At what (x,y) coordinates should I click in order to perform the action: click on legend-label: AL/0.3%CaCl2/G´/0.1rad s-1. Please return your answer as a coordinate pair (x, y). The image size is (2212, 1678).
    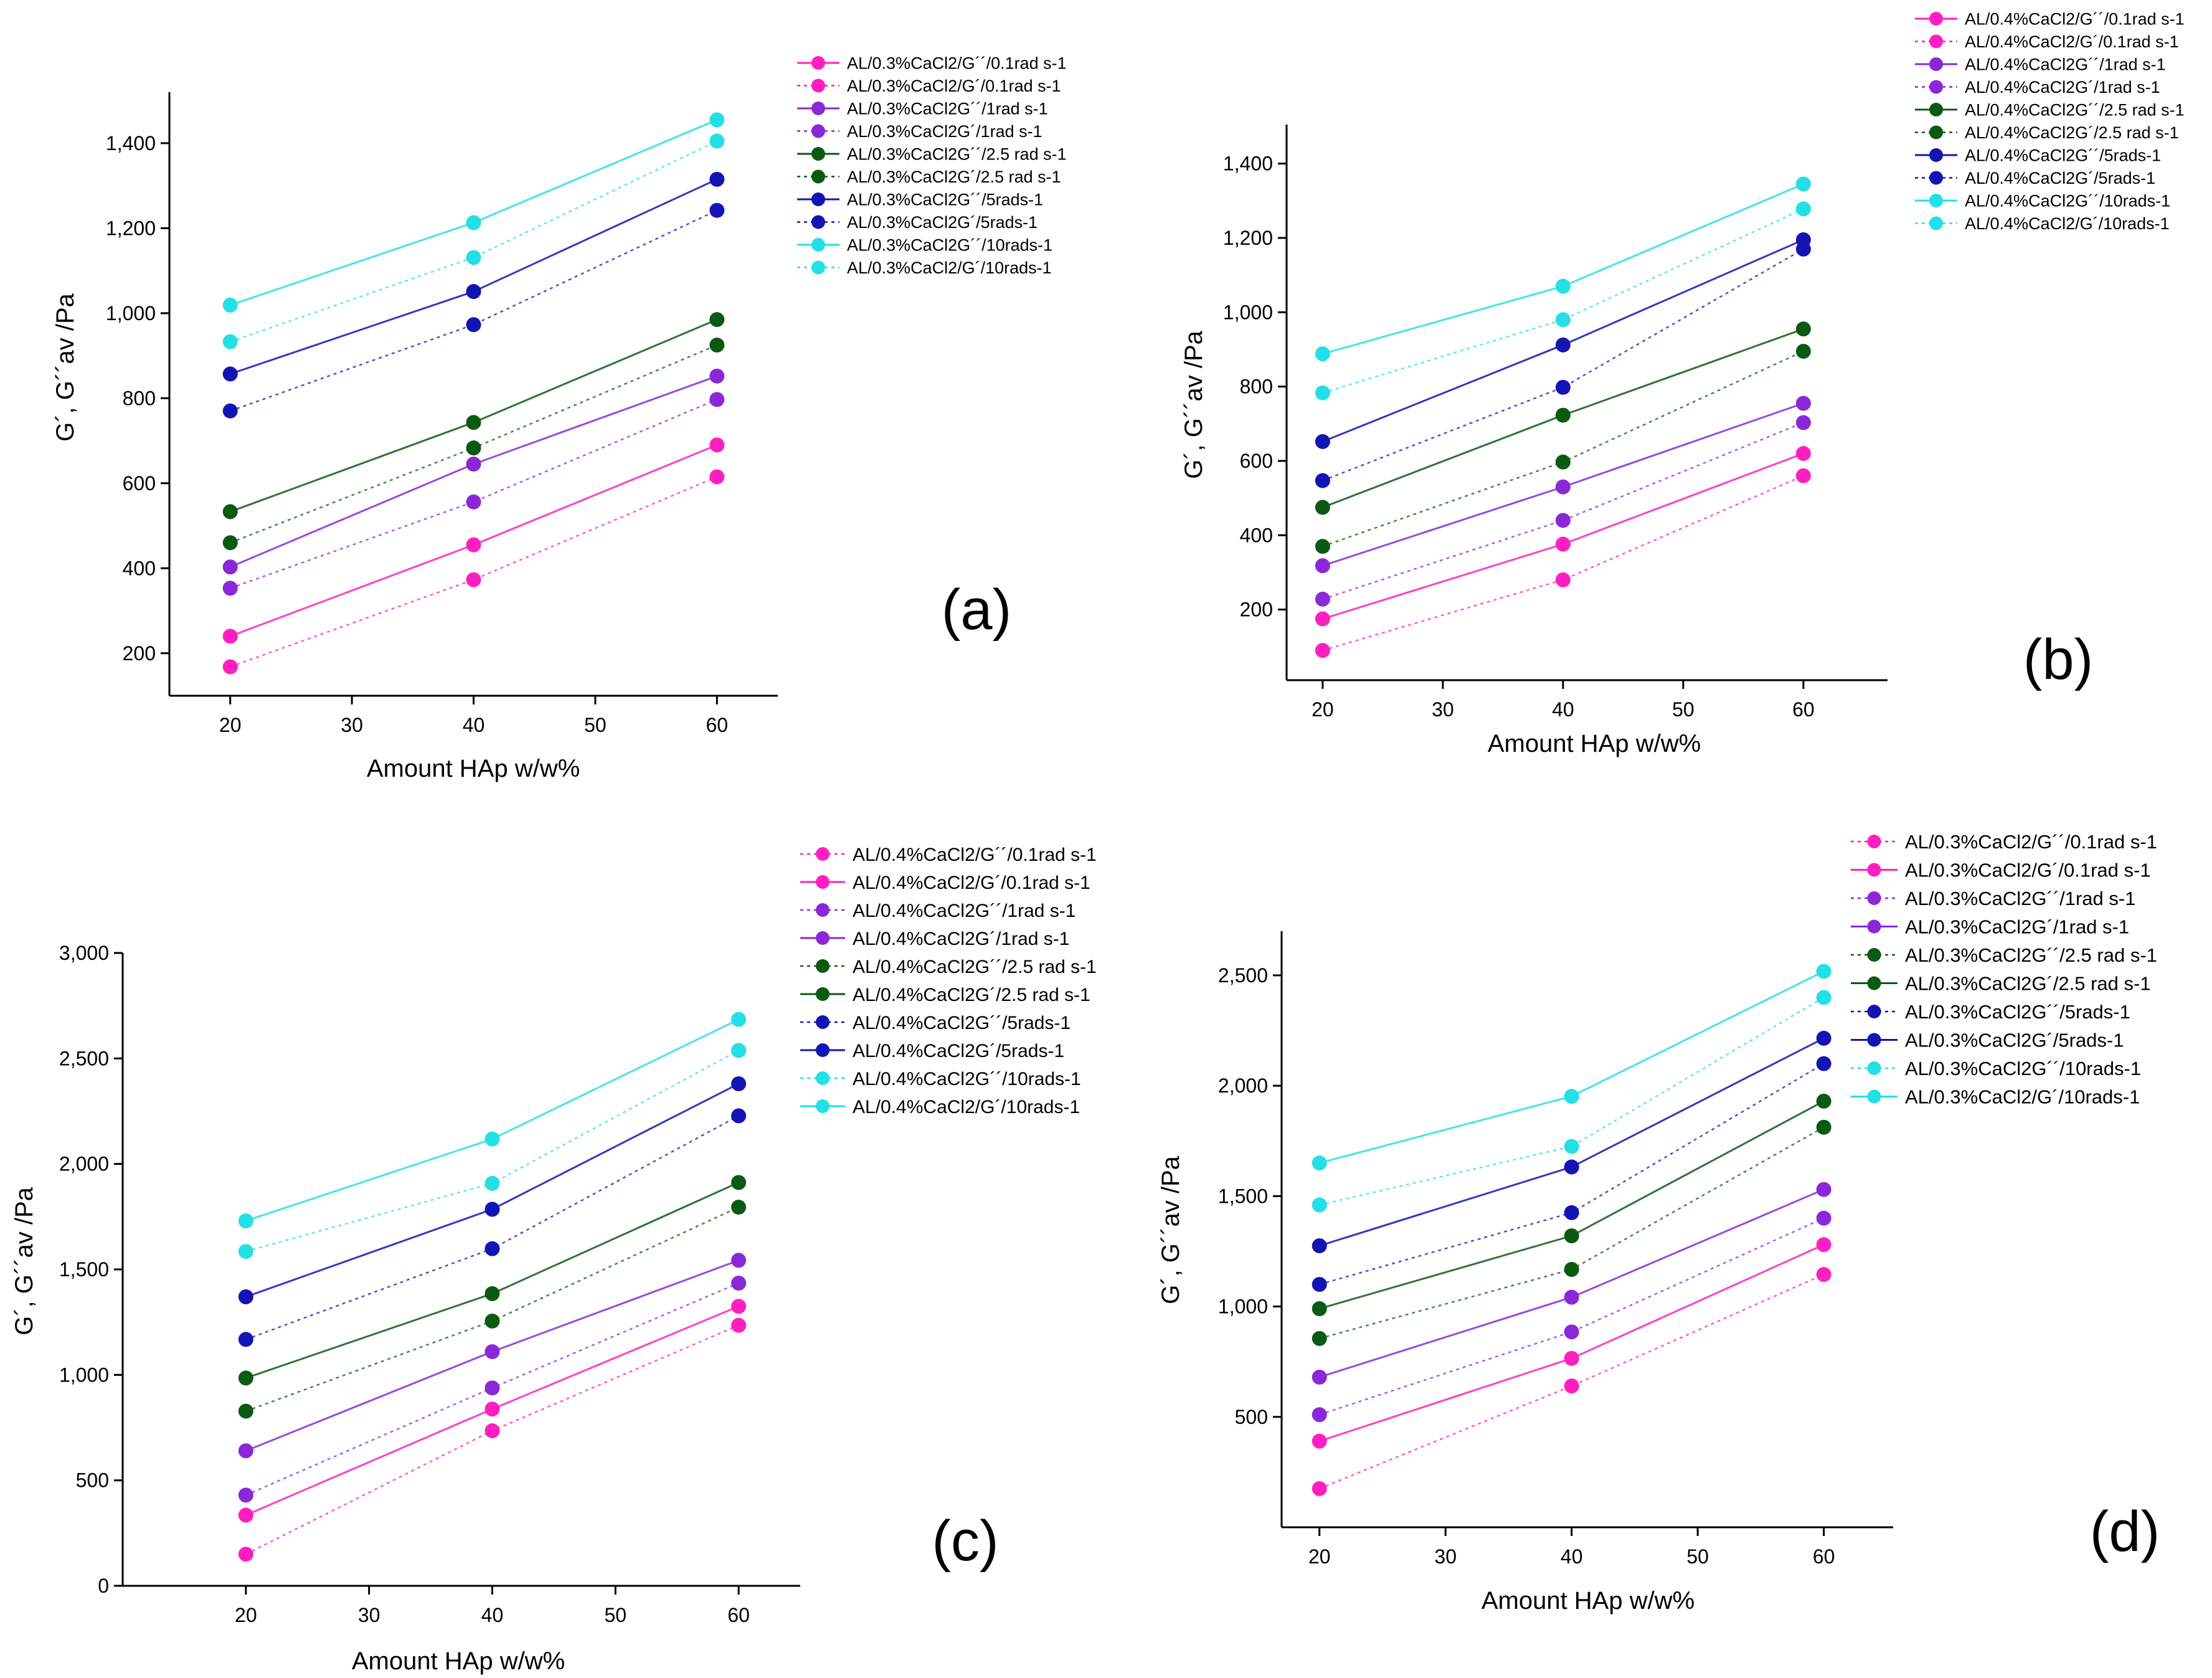
    Looking at the image, I should click on (2028, 870).